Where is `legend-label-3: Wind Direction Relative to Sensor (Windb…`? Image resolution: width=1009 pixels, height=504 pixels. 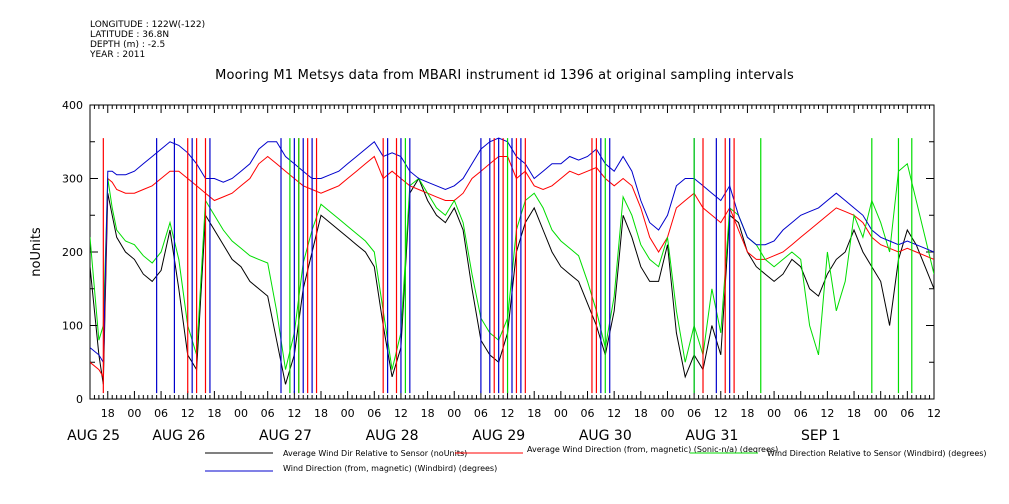 legend-label-3: Wind Direction Relative to Sensor (Windb… is located at coordinates (877, 453).